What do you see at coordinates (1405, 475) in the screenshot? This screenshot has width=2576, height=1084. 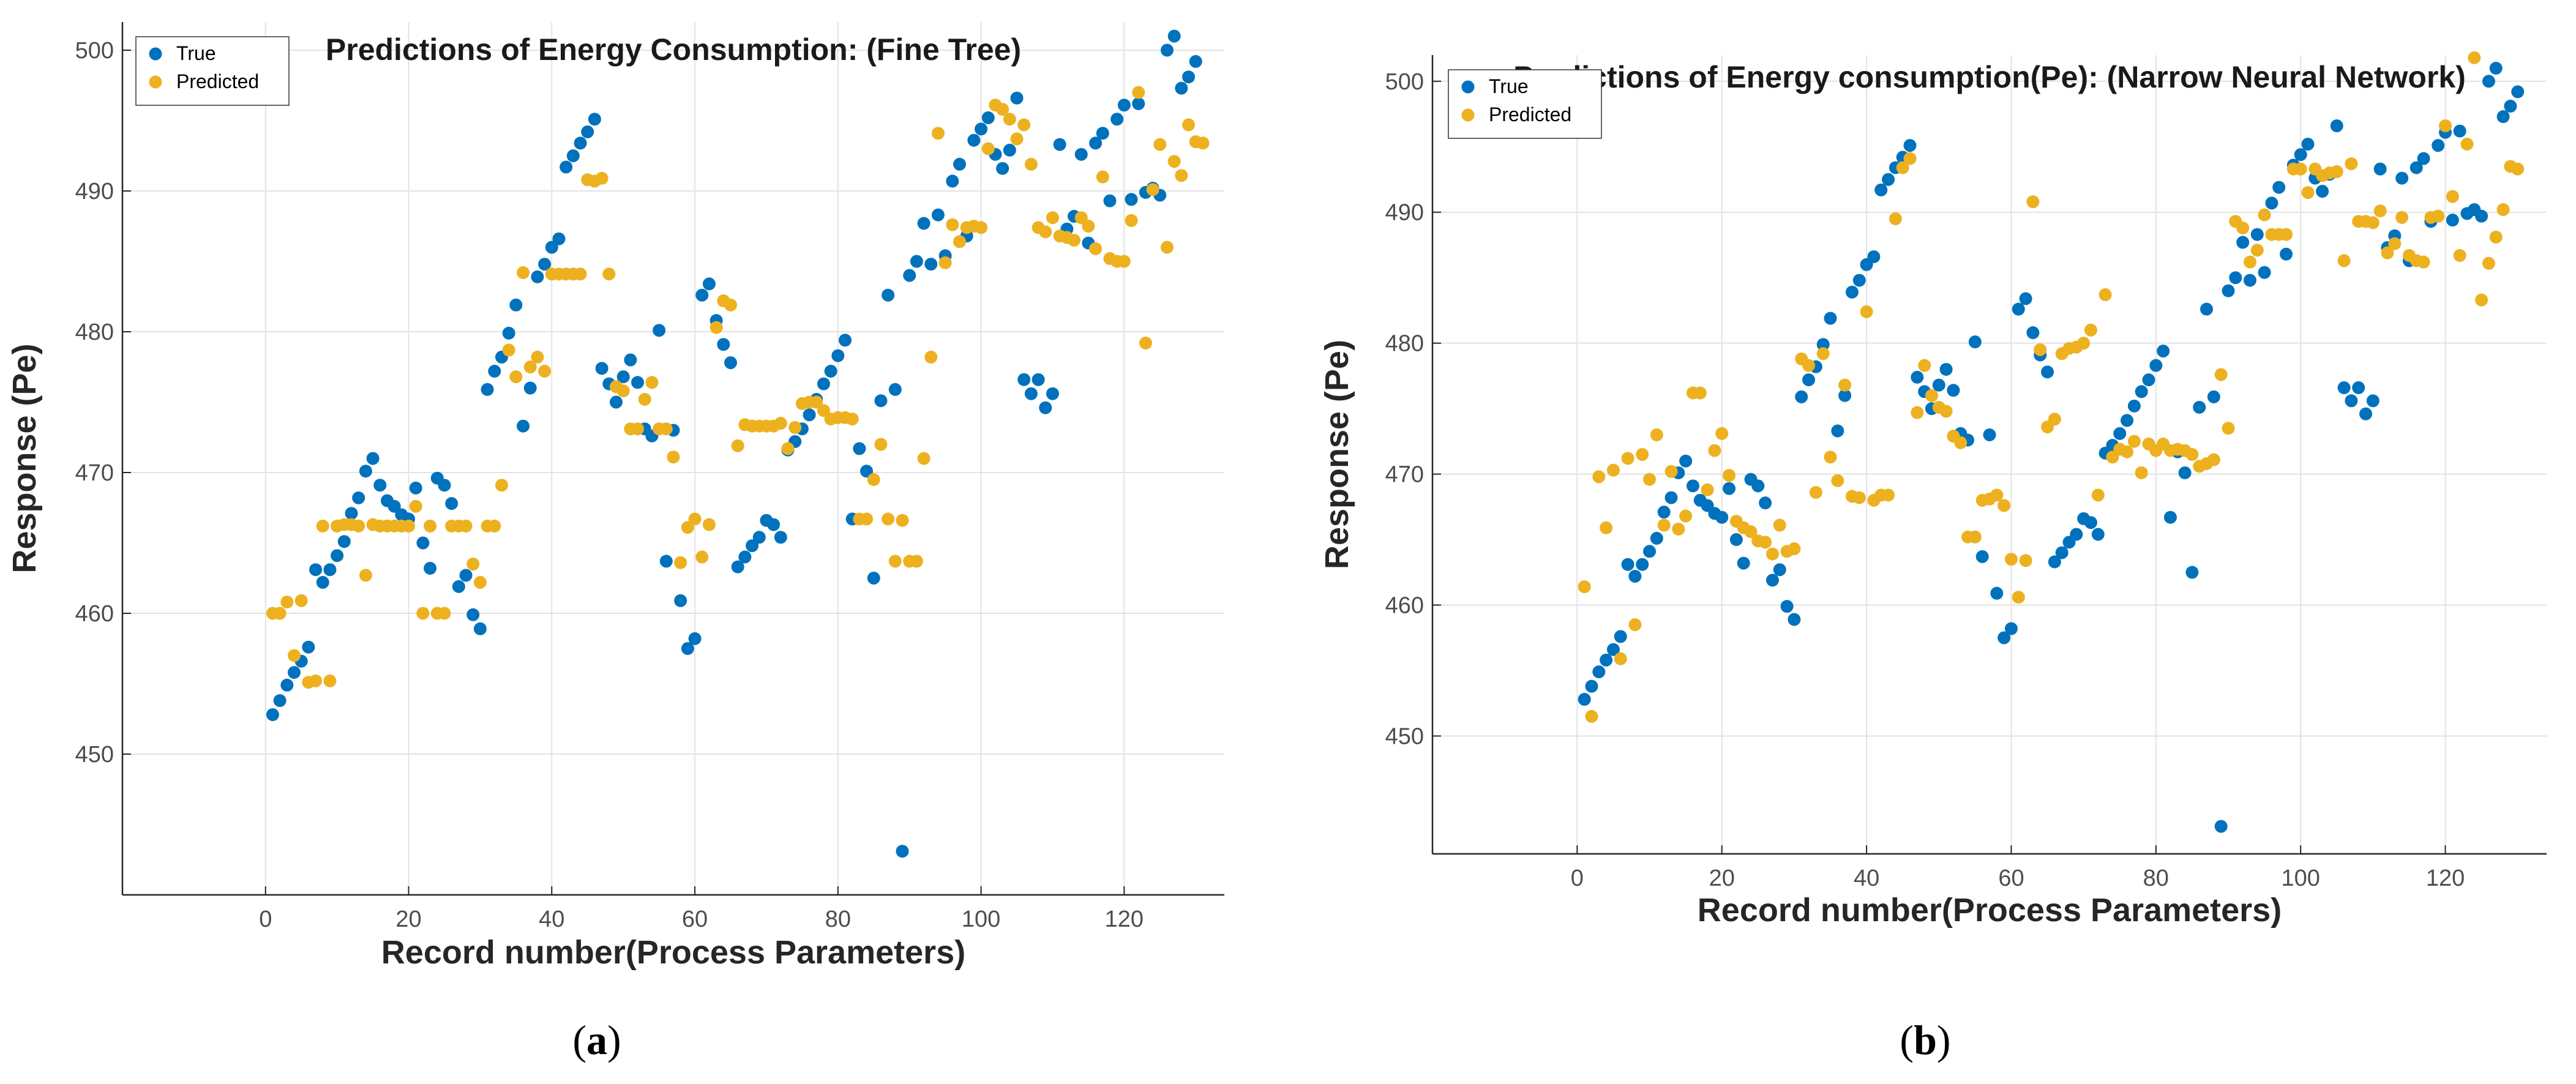 I see `y-tick-label: 470` at bounding box center [1405, 475].